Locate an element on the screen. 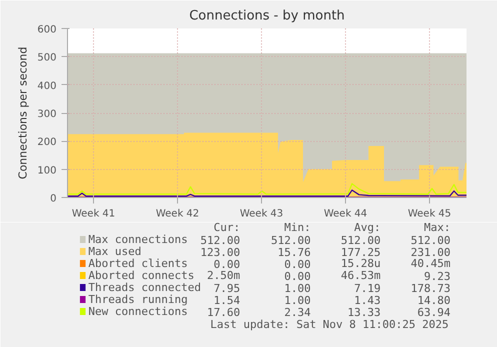 This screenshot has height=347, width=497. text: 14.80 is located at coordinates (433, 300).